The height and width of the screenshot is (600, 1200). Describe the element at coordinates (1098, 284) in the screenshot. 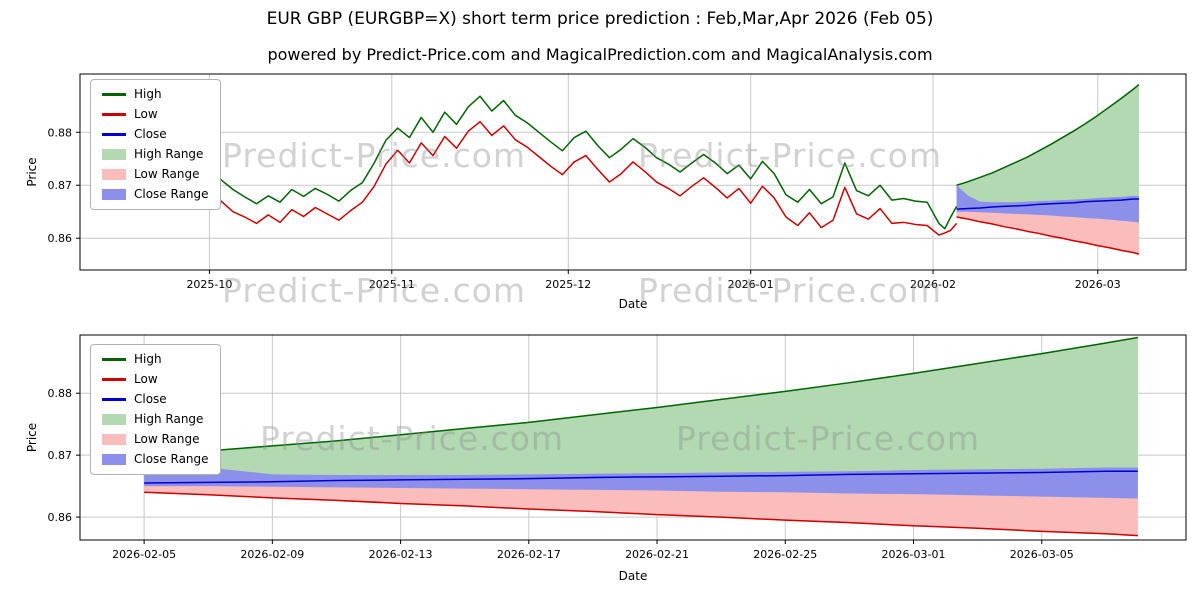

I see `x-tick-label: 2026-03` at that location.